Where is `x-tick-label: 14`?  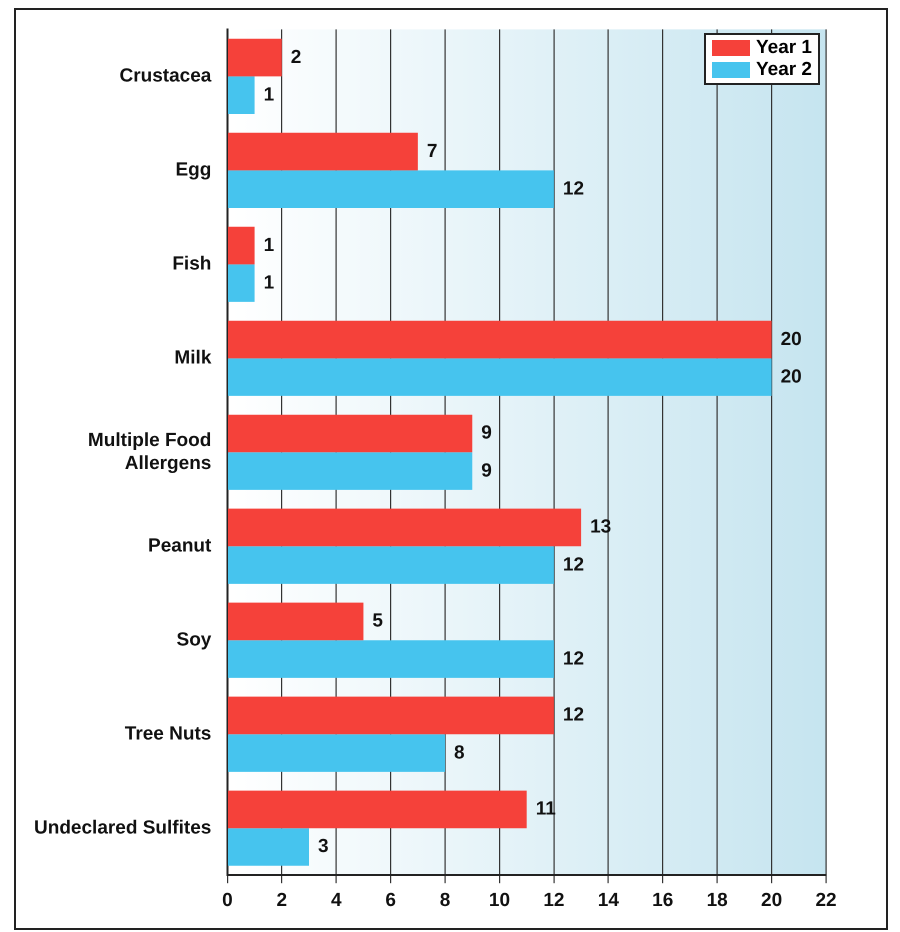 x-tick-label: 14 is located at coordinates (609, 900).